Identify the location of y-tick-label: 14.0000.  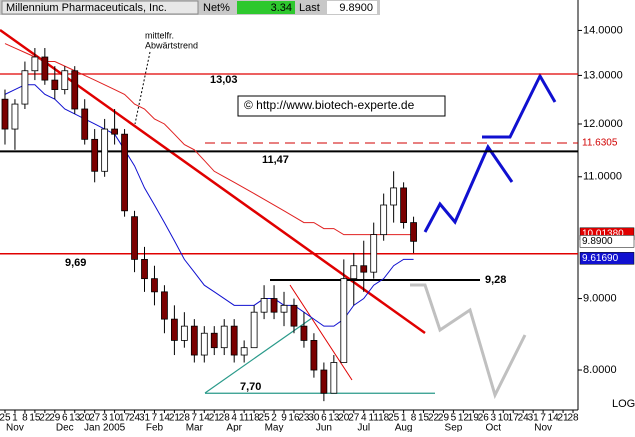
(603, 30).